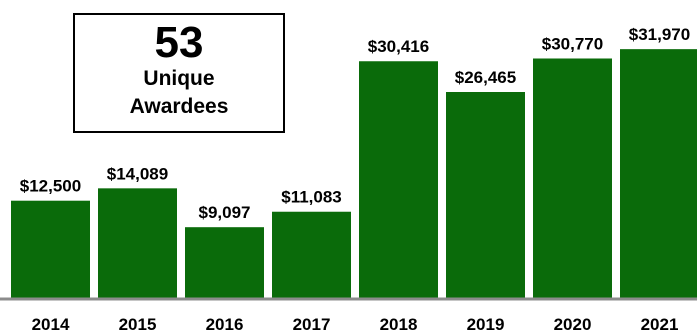 The image size is (697, 333). I want to click on awardees-count: 53, so click(179, 42).